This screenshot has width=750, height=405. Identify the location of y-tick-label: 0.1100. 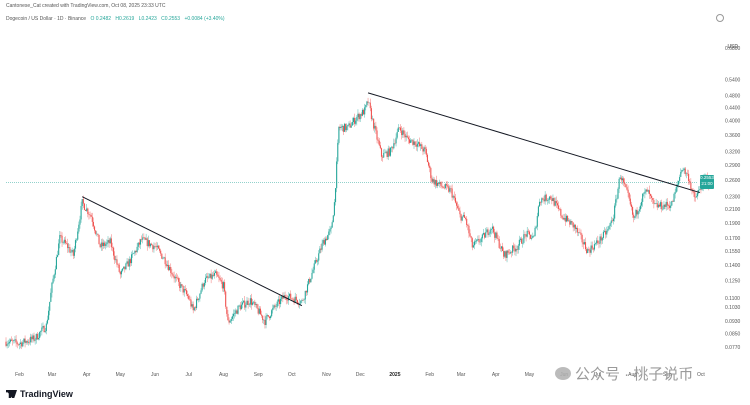
(732, 299).